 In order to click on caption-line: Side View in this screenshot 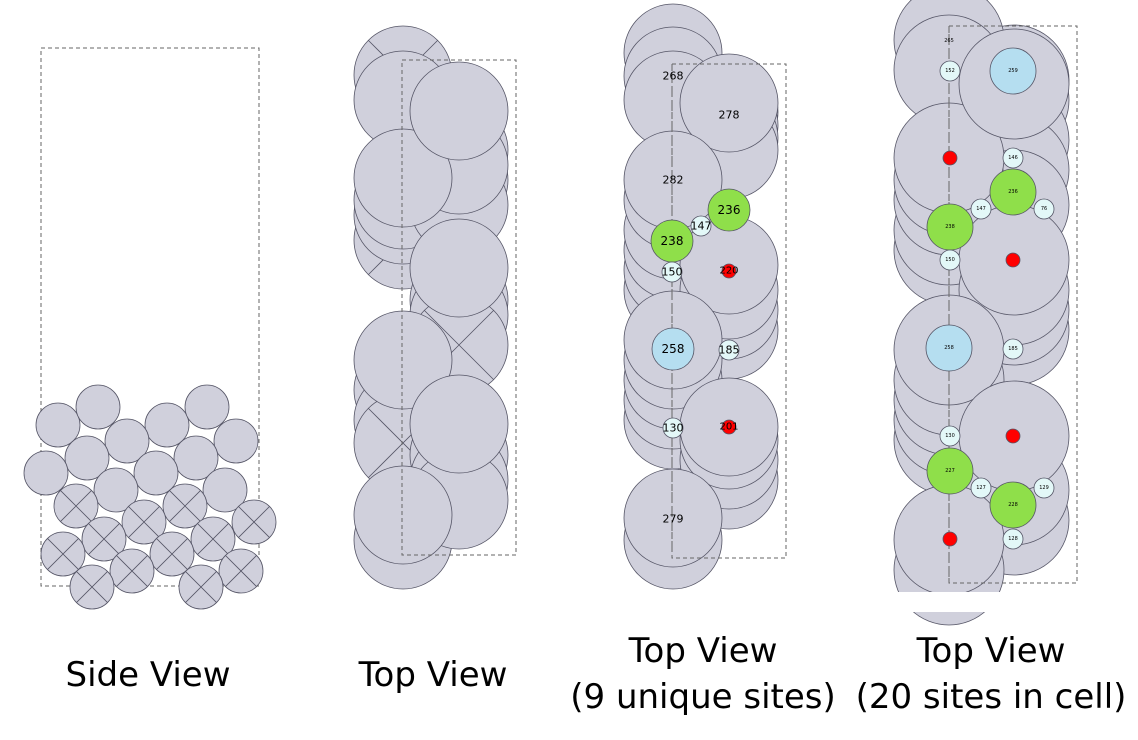, I will do `click(148, 675)`.